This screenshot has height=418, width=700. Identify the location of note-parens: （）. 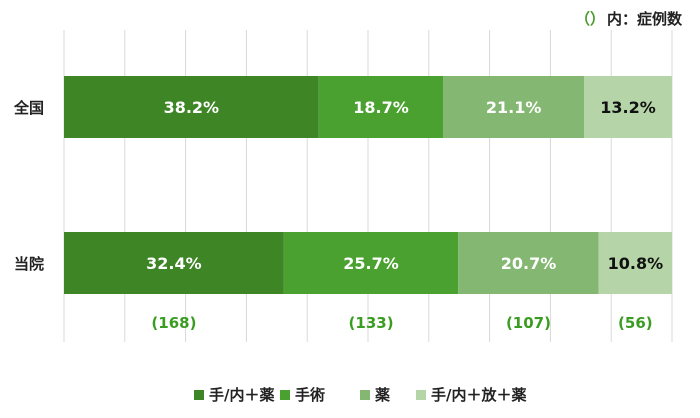
(589, 19).